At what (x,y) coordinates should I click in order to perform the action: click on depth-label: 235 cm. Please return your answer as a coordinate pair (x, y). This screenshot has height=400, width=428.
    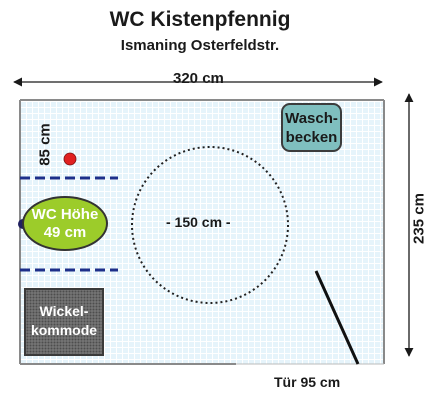
    Looking at the image, I should click on (419, 218).